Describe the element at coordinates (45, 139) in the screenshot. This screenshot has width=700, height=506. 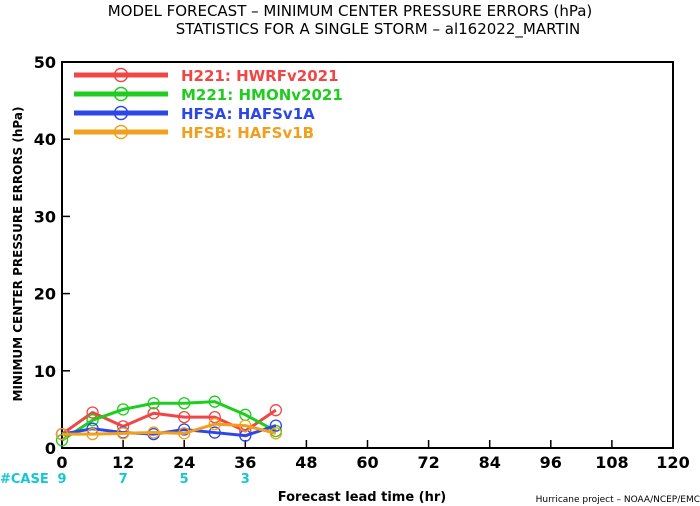
I see `y-tick-label: 40` at that location.